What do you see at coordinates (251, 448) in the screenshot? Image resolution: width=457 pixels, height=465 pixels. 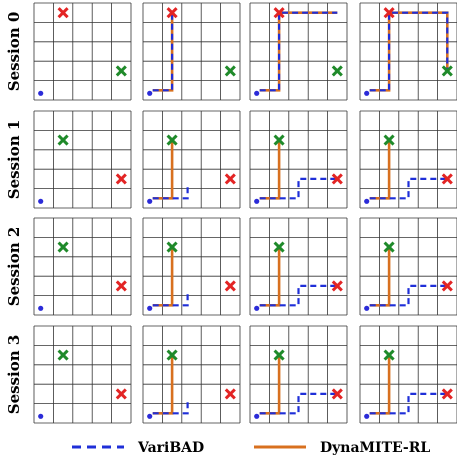 I see `legend: VariBAD DynaMITE-RL` at bounding box center [251, 448].